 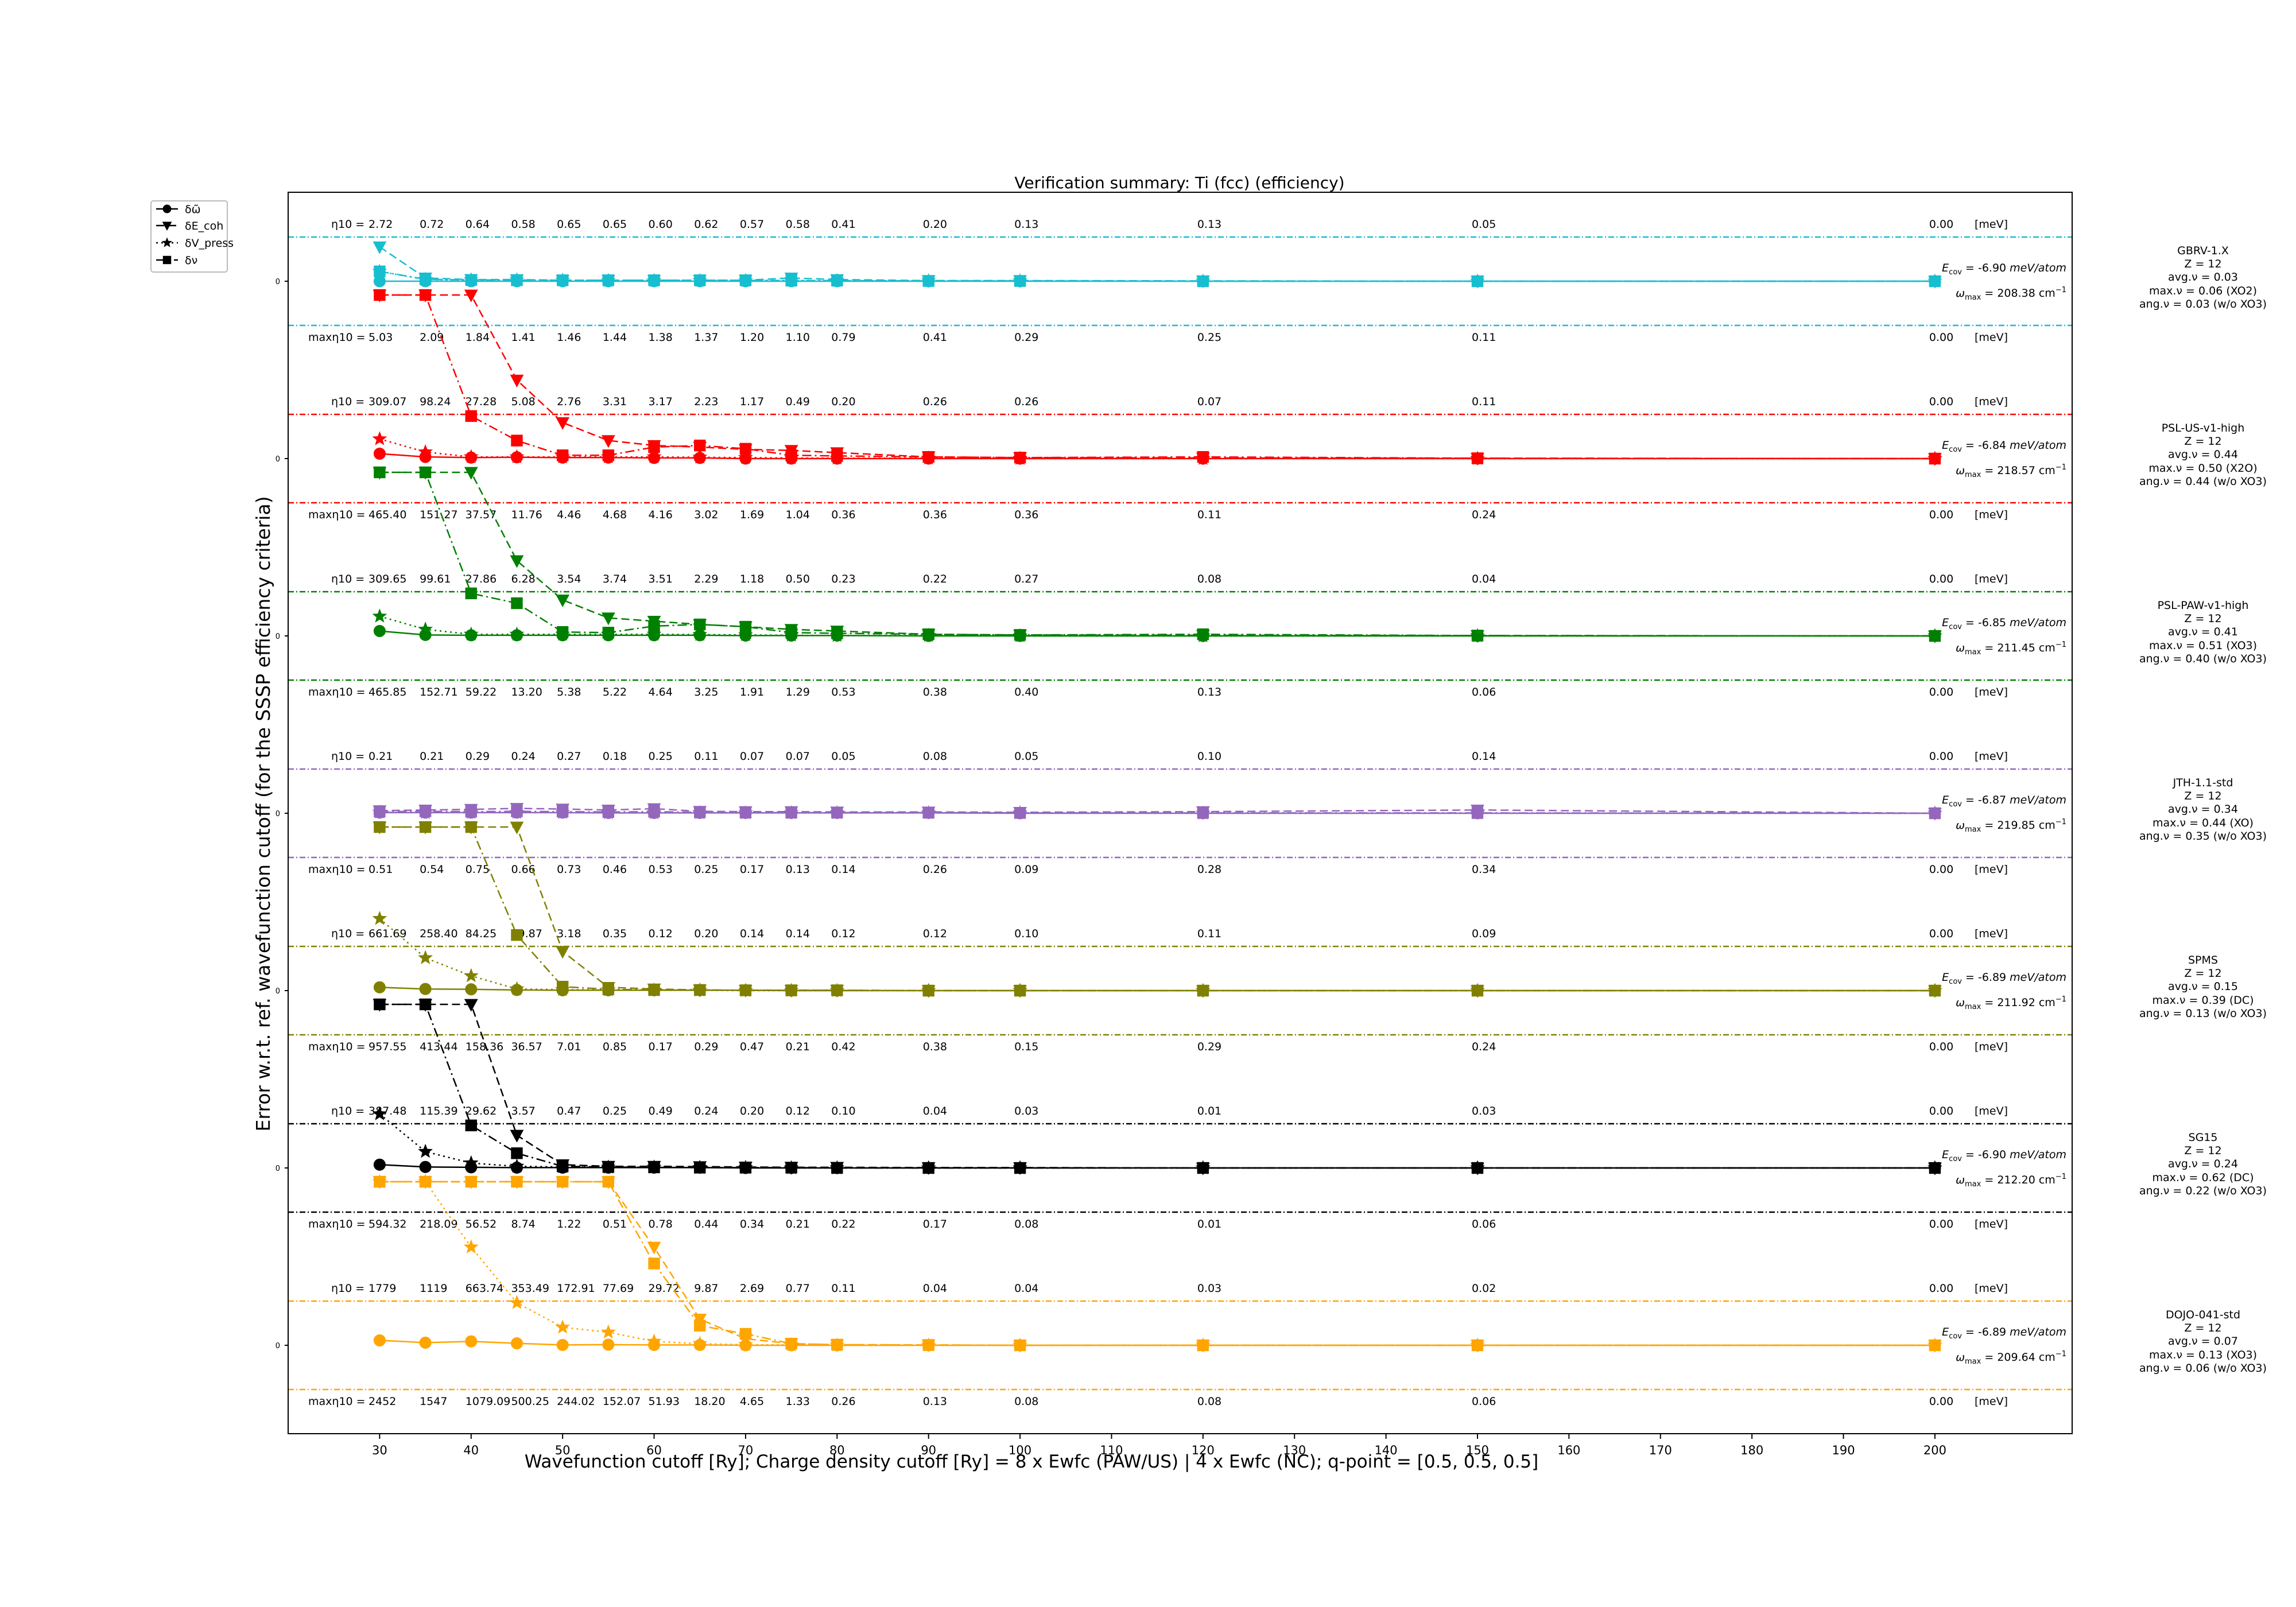 What do you see at coordinates (1941, 515) in the screenshot?
I see `max-eta10-value: 0.00` at bounding box center [1941, 515].